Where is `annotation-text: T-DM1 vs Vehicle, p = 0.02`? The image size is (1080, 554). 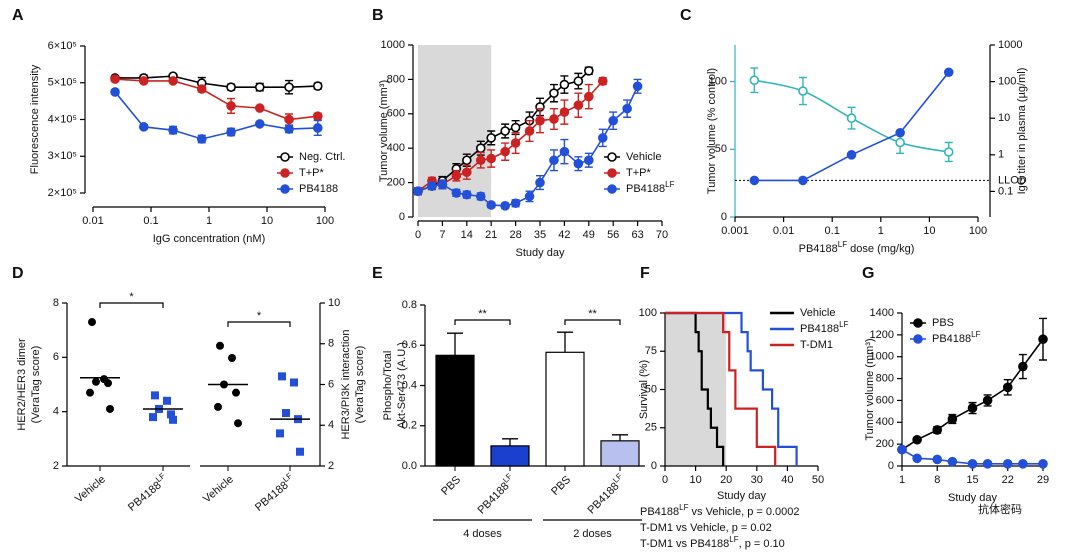 annotation-text: T-DM1 vs Vehicle, p = 0.02 is located at coordinates (706, 528).